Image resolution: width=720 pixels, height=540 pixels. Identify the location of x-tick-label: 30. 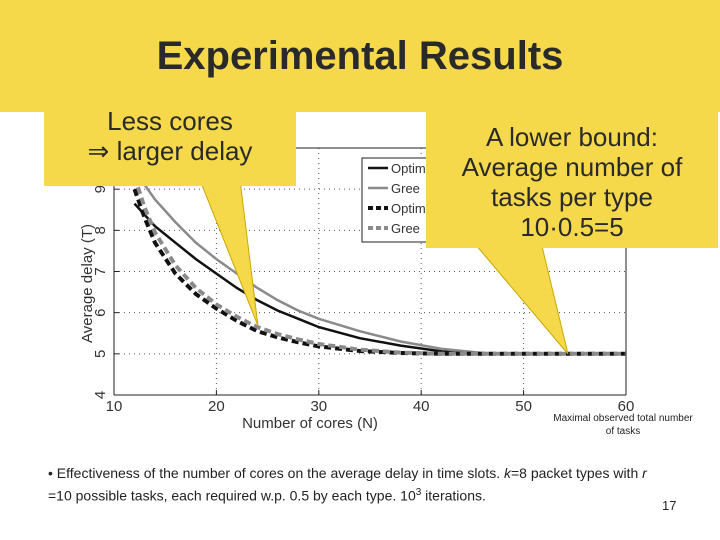
(318, 406).